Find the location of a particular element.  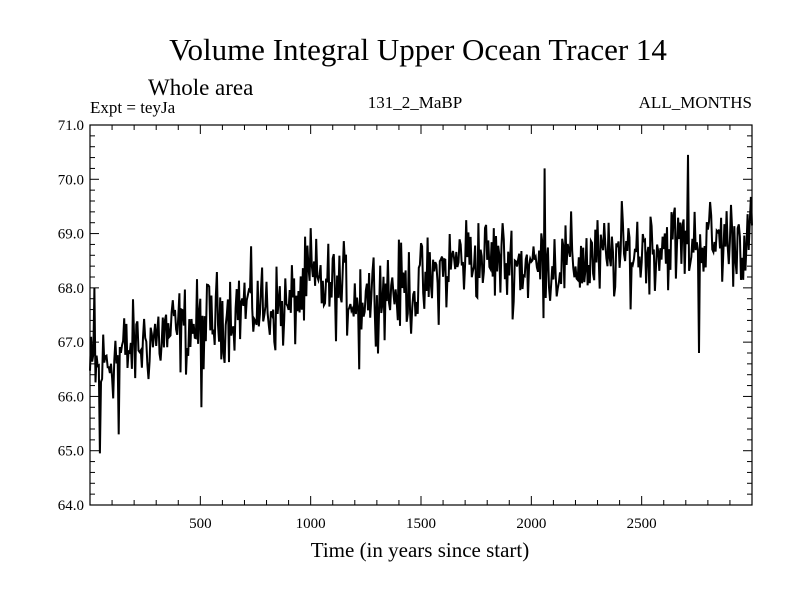

experiment-label: Expt = teyJa is located at coordinates (133, 107).